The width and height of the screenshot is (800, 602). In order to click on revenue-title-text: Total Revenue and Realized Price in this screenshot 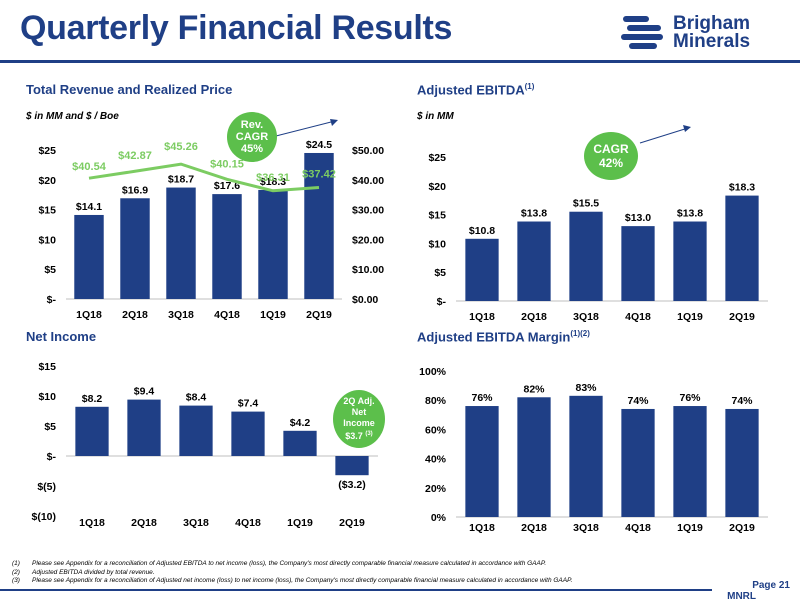, I will do `click(129, 89)`.